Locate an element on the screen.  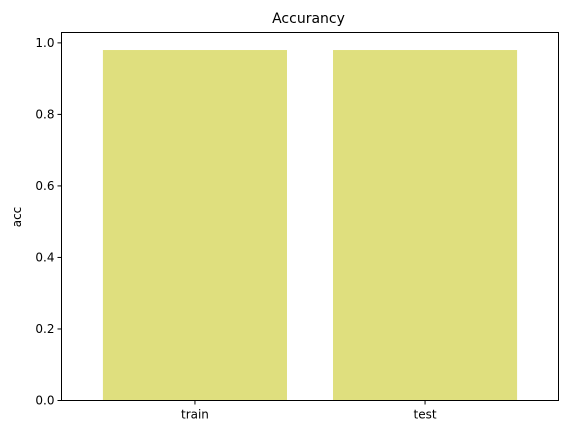
y-tick-label: 1.0 is located at coordinates (44, 43).